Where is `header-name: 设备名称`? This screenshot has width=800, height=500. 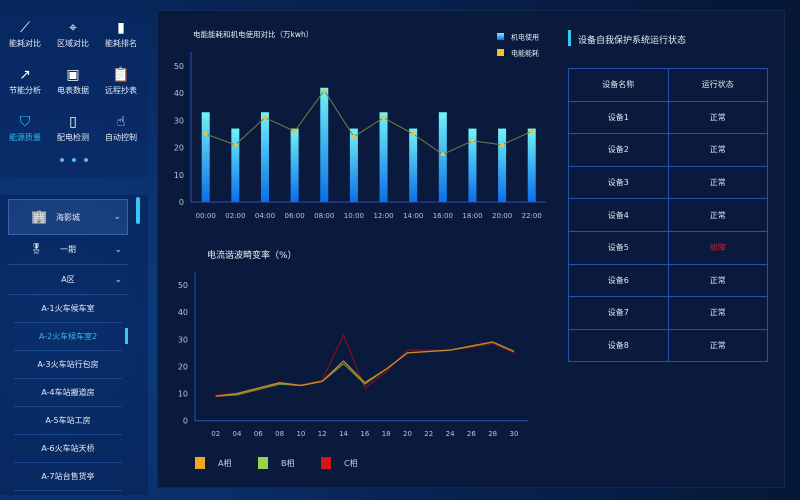 header-name: 设备名称 is located at coordinates (618, 85).